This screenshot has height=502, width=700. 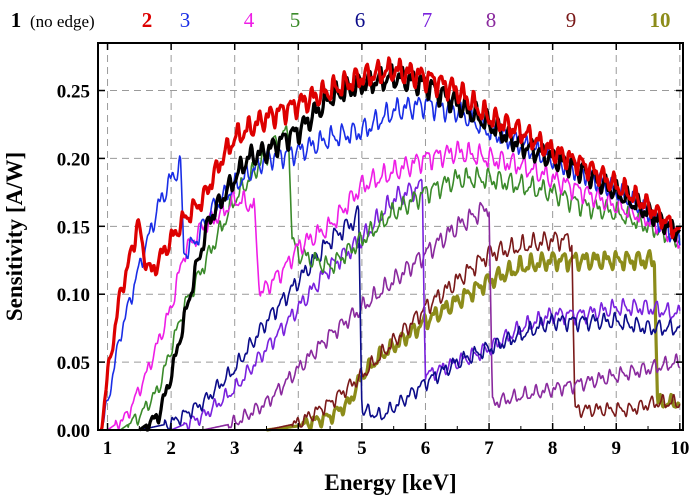 I want to click on y-tick-label: 0.20, so click(x=73, y=159).